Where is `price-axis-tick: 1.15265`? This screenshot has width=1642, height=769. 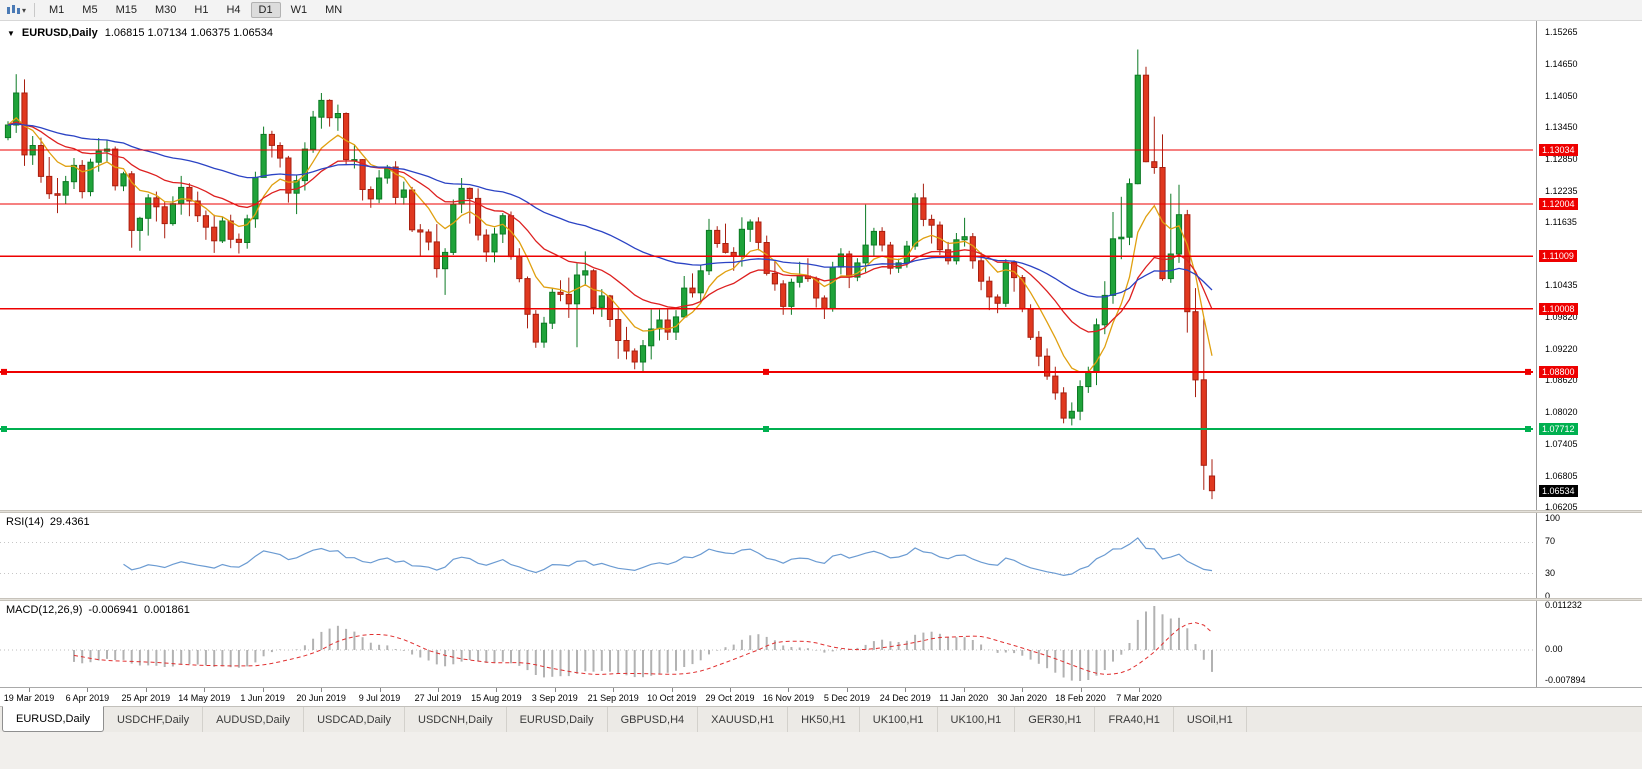 price-axis-tick: 1.15265 is located at coordinates (1561, 32).